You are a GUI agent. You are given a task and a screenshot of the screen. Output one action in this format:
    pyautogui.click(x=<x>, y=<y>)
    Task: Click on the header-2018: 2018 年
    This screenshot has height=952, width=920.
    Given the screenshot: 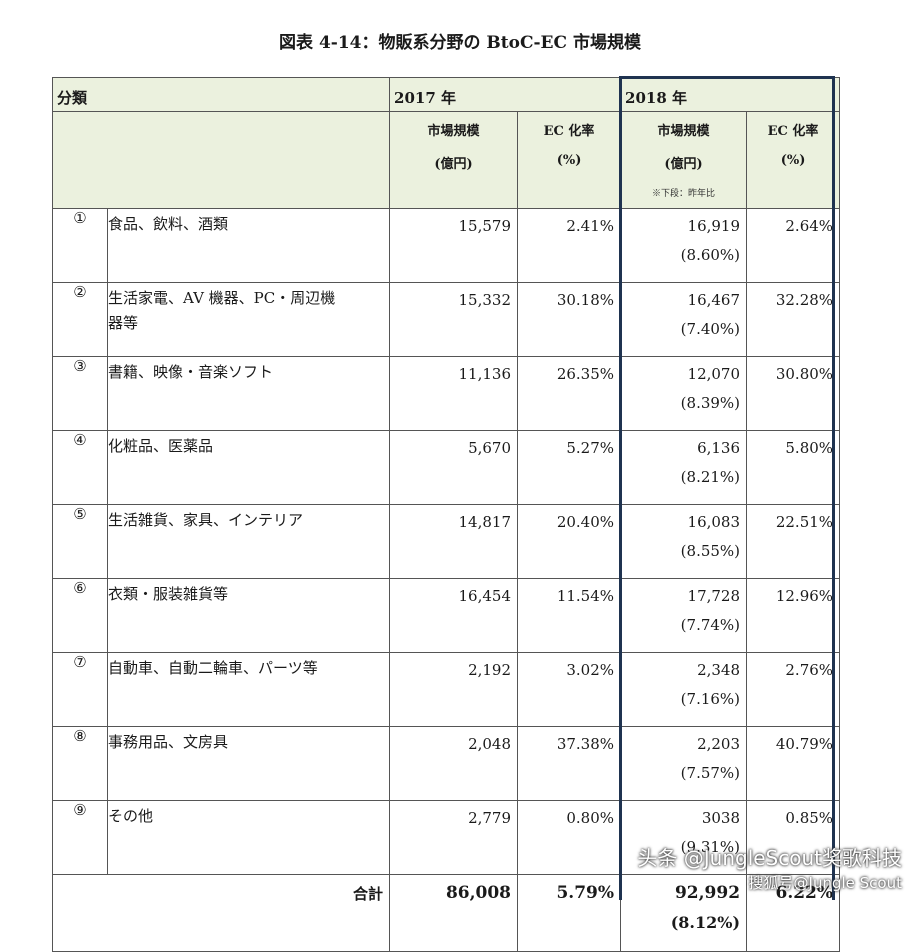 What is the action you would take?
    pyautogui.click(x=730, y=94)
    